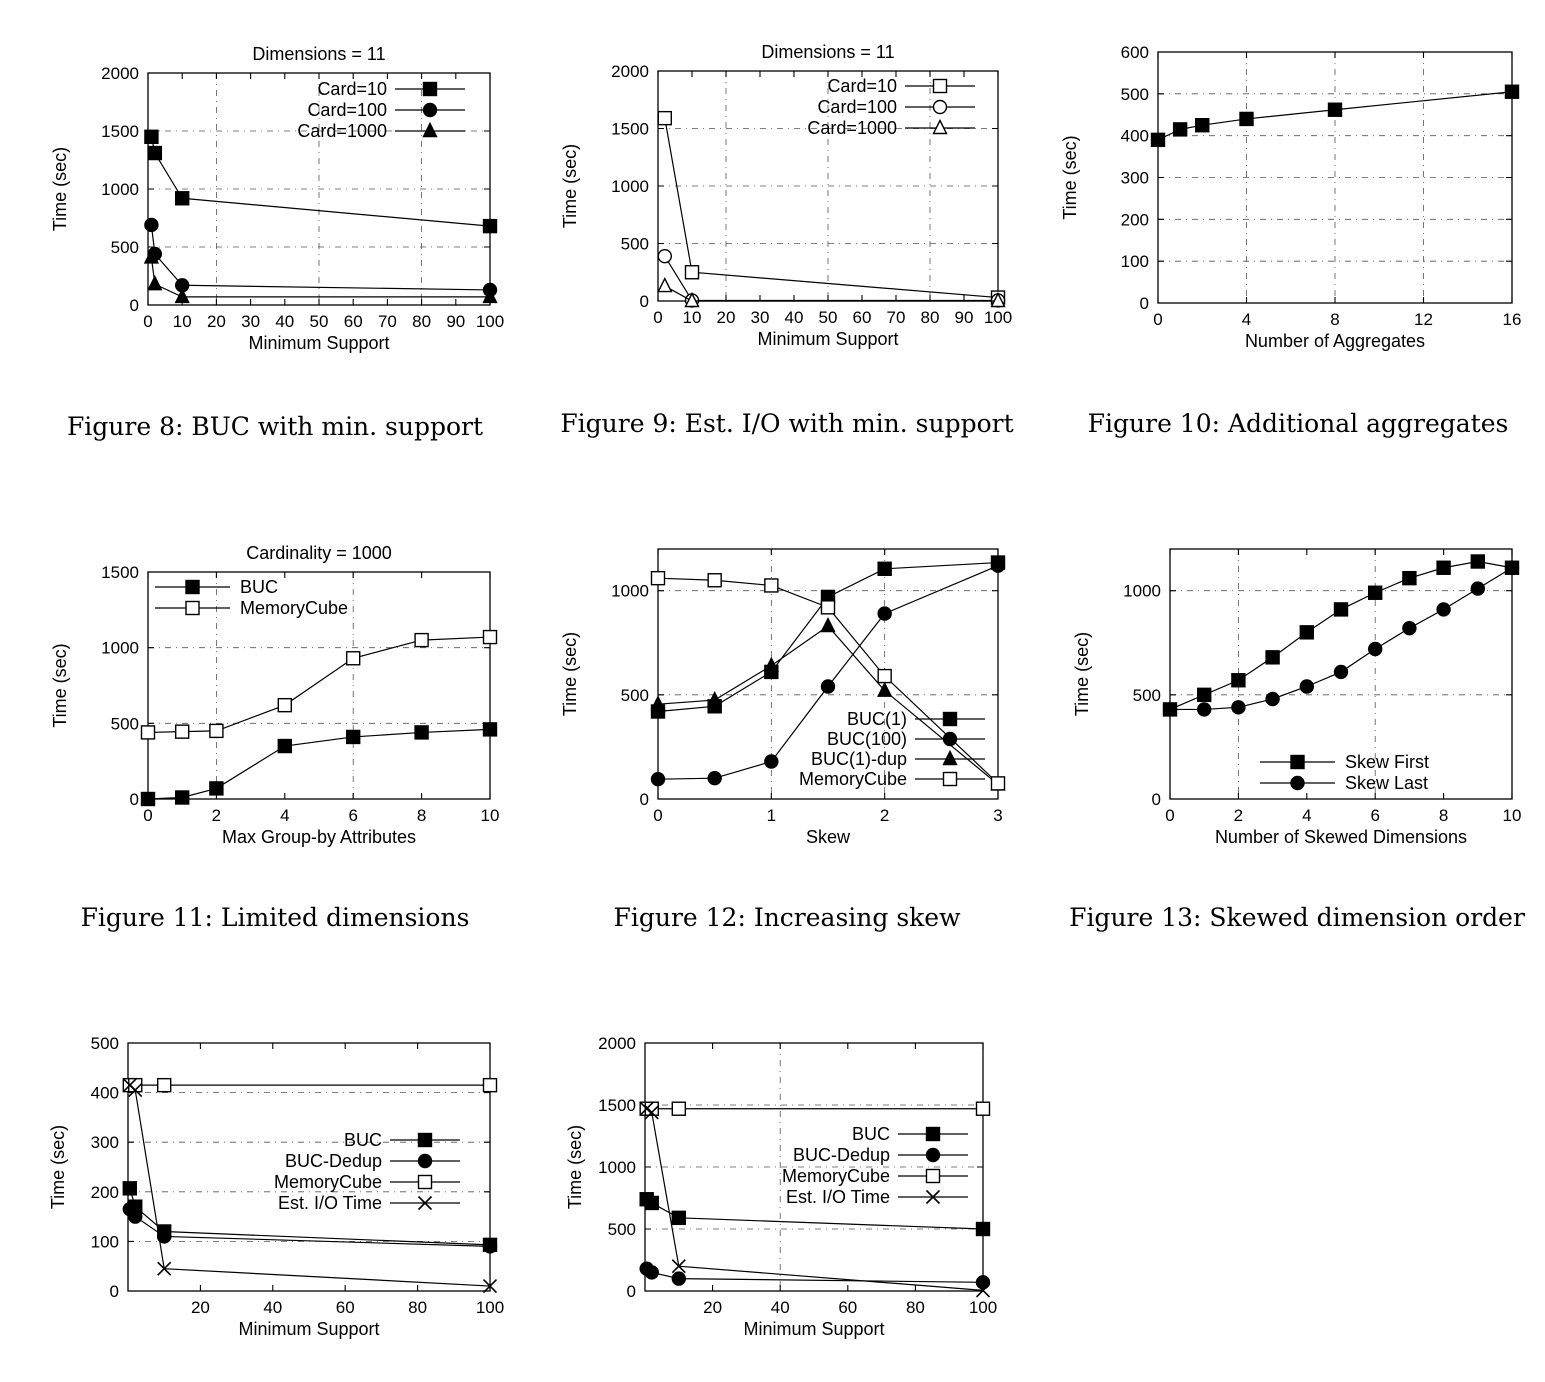  What do you see at coordinates (342, 131) in the screenshot?
I see `legend-label: Card=1000` at bounding box center [342, 131].